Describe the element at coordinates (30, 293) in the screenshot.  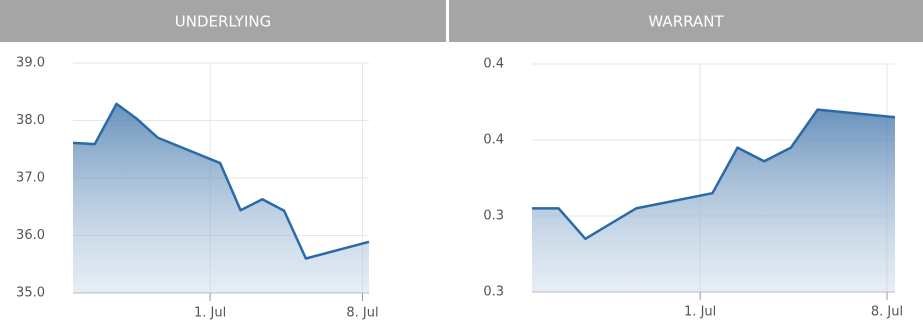
I see `y-tick-label: 35.0` at that location.